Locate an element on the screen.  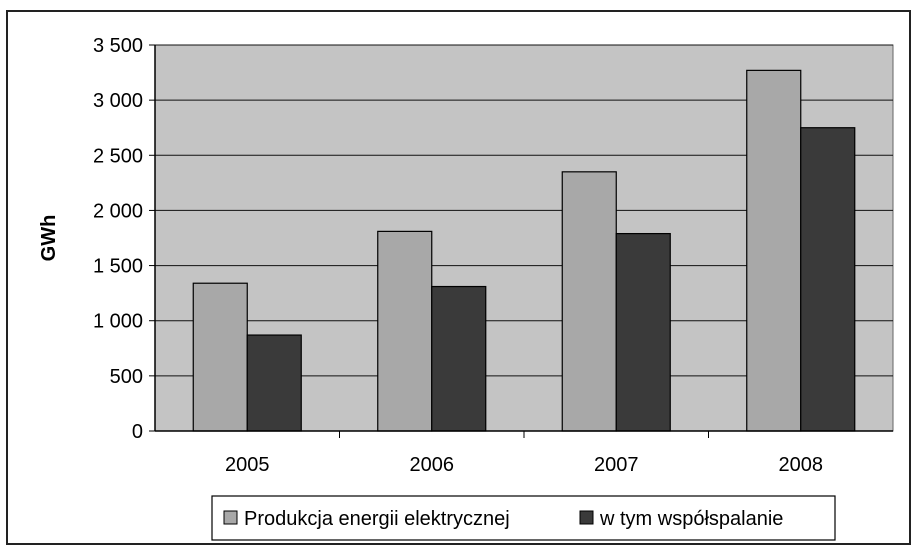
bar-wspolspalanie-2007 is located at coordinates (643, 332).